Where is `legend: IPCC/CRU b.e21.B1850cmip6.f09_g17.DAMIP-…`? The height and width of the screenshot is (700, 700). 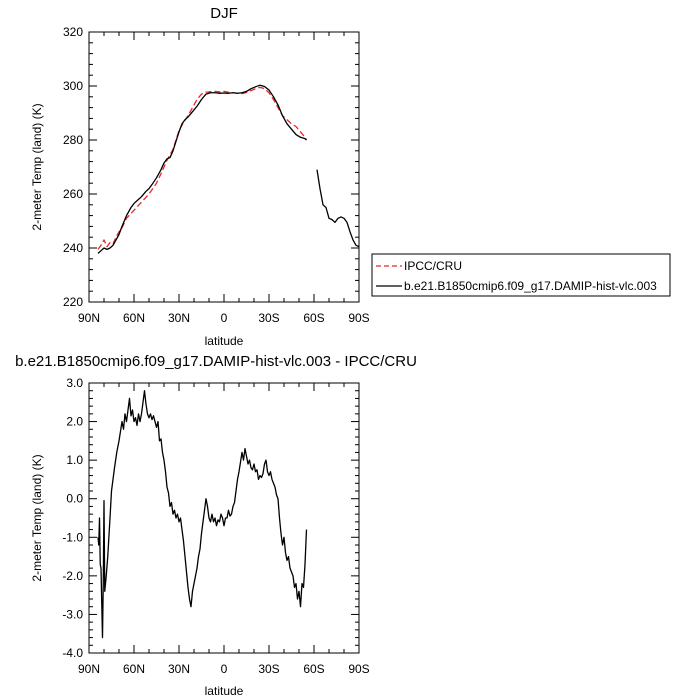 legend: IPCC/CRU b.e21.B1850cmip6.f09_g17.DAMIP-… is located at coordinates (521, 275).